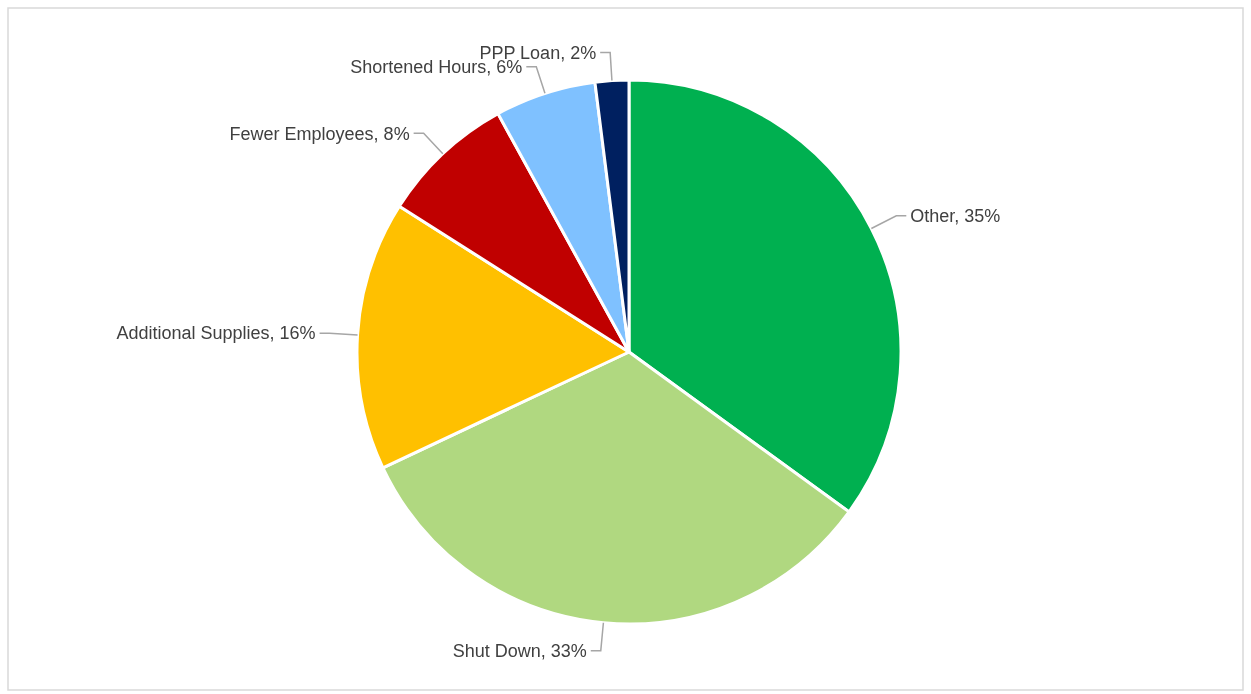 The width and height of the screenshot is (1251, 694). Describe the element at coordinates (955, 216) in the screenshot. I see `slice-label: Other, 35%` at that location.